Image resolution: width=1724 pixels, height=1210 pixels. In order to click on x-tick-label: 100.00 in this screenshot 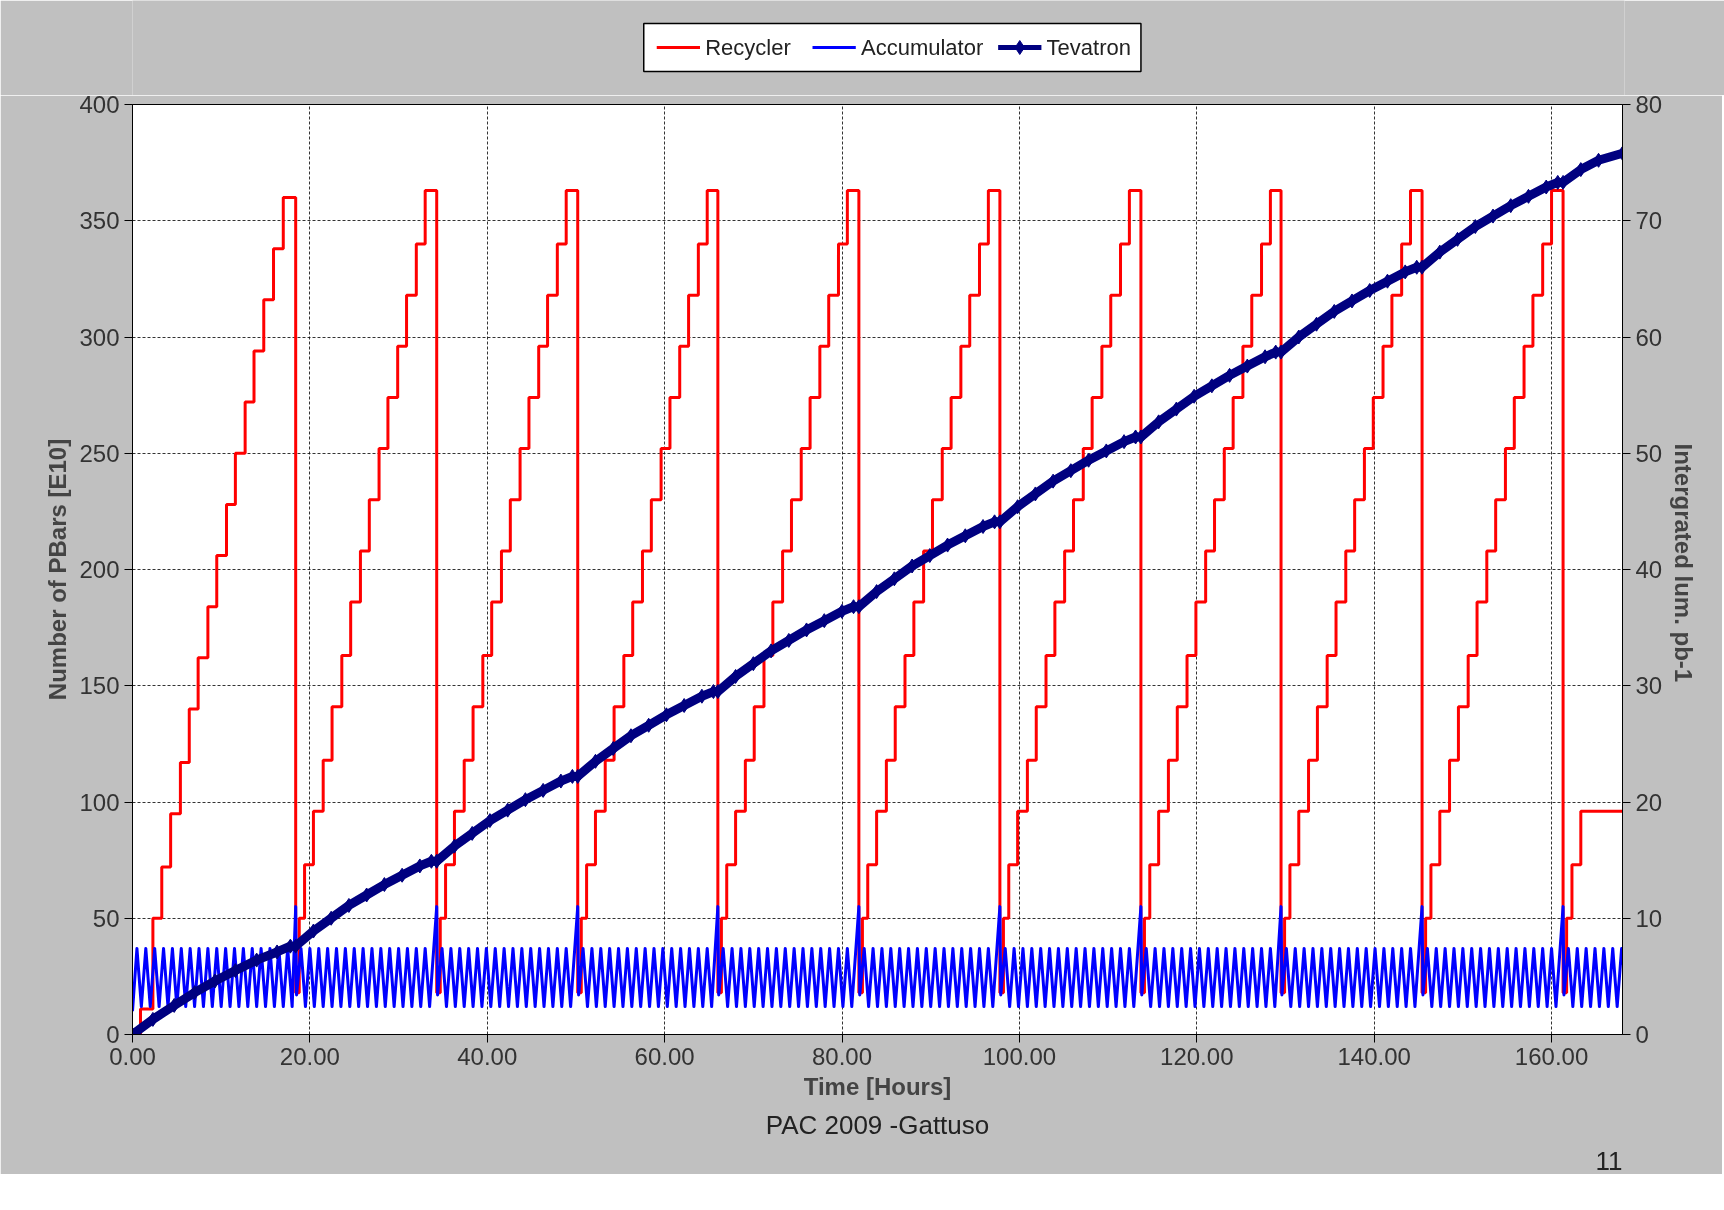, I will do `click(1019, 1056)`.